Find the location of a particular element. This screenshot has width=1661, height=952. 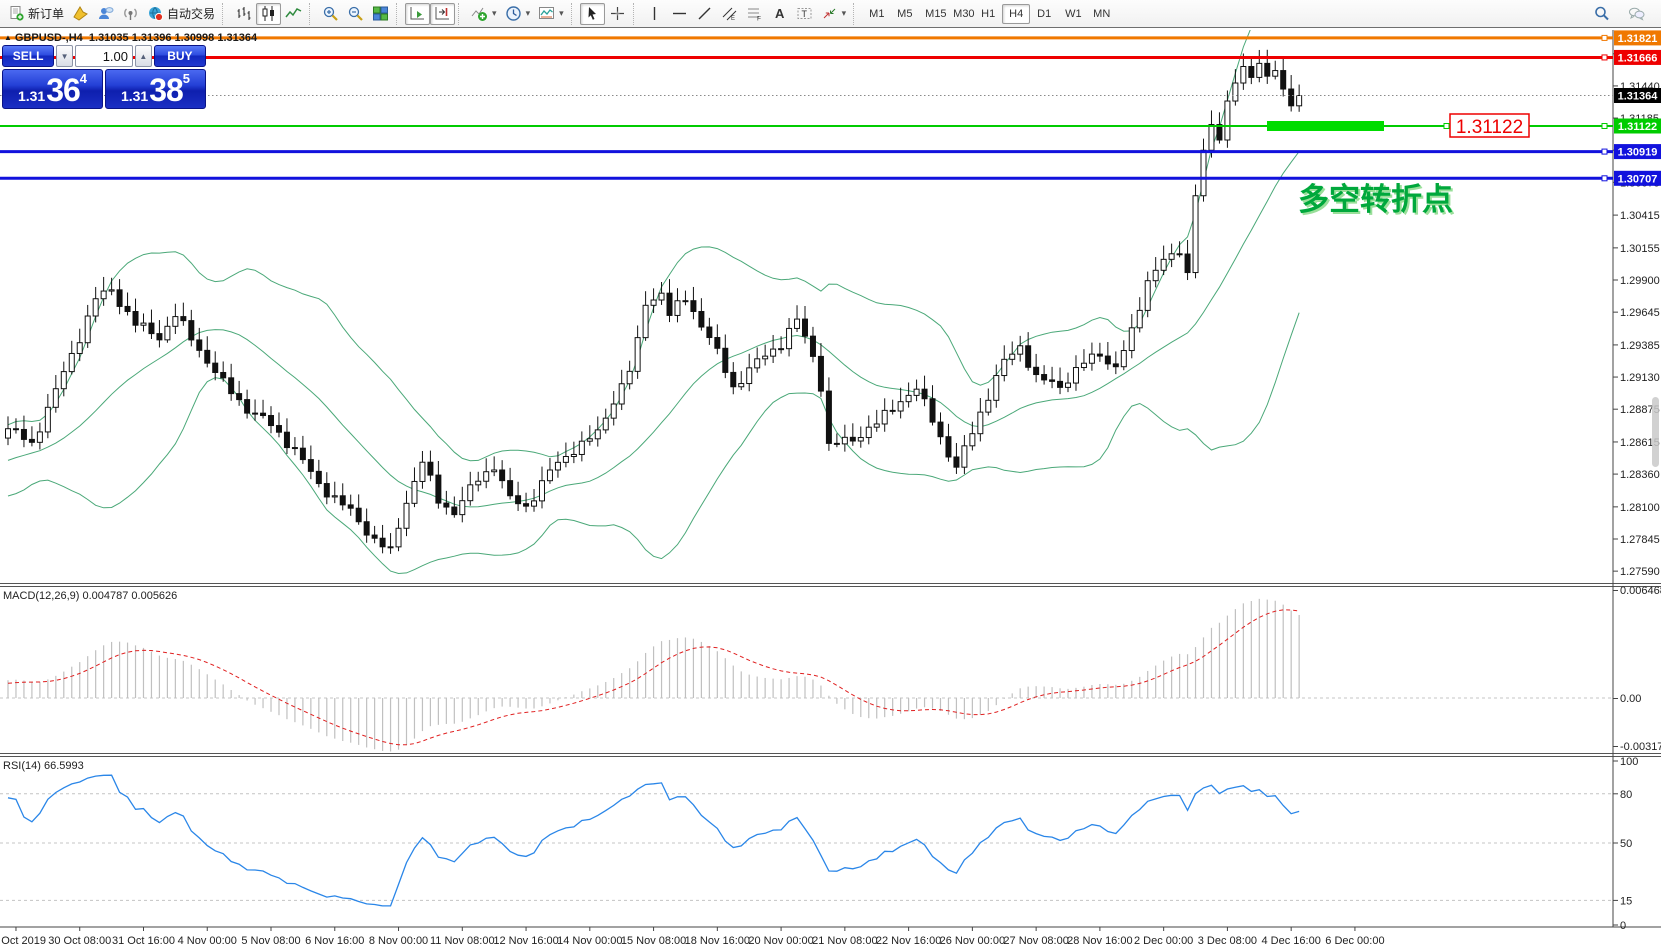

timeframe-M5: M5 is located at coordinates (904, 14).